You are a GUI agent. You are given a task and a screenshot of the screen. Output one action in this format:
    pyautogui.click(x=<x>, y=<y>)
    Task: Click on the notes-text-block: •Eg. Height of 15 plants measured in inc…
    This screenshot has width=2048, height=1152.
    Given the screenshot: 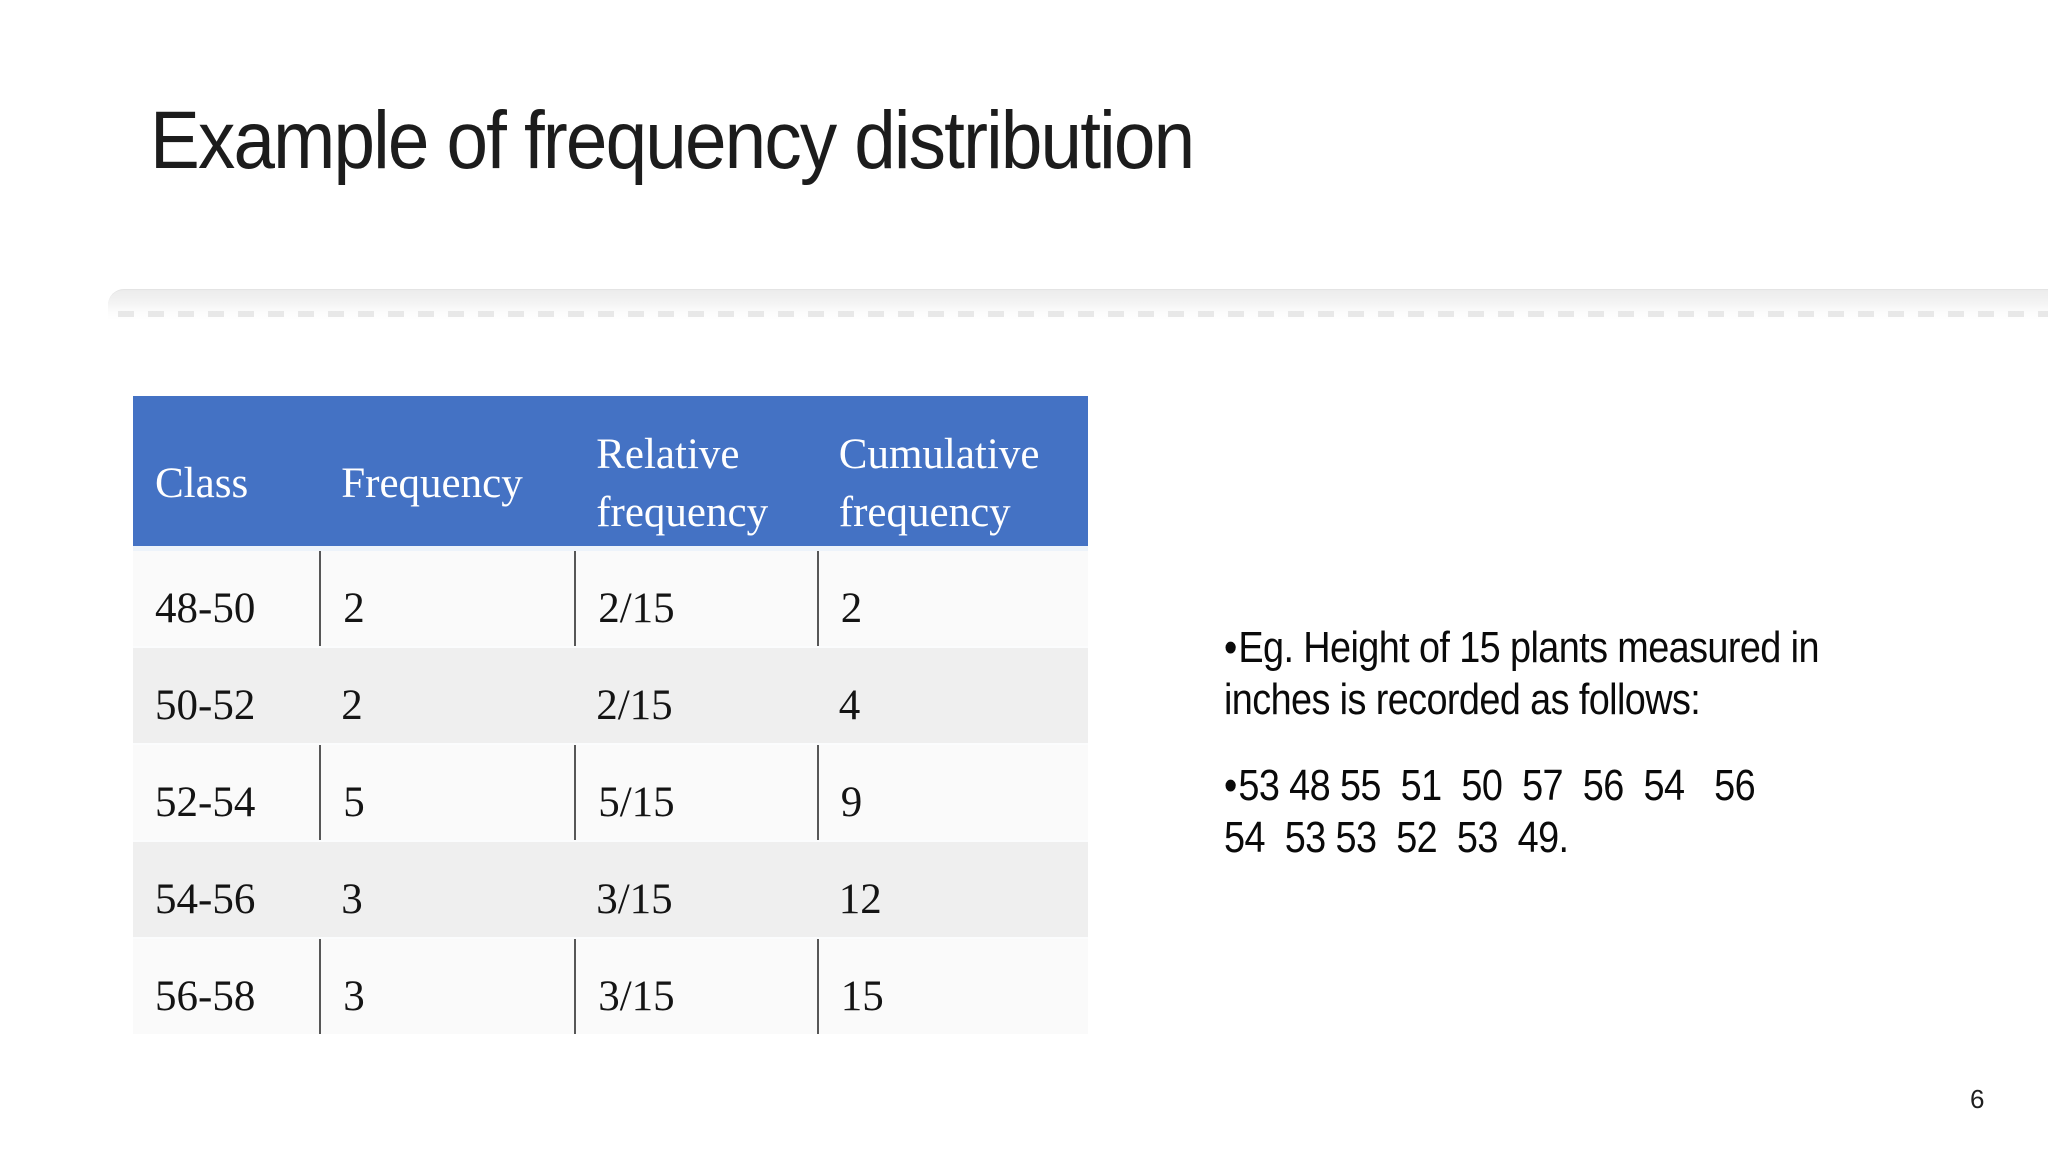 What is the action you would take?
    pyautogui.click(x=1533, y=743)
    